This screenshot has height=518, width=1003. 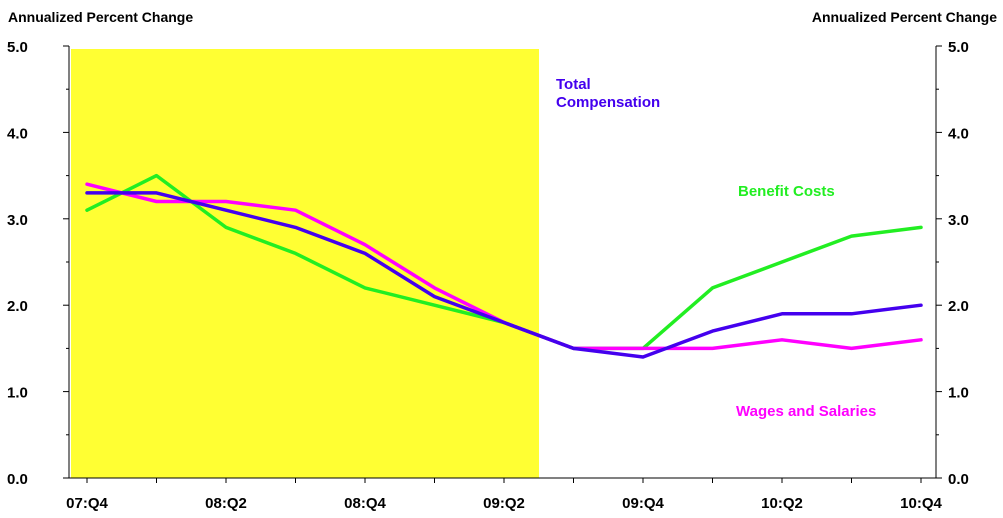 What do you see at coordinates (17, 220) in the screenshot?
I see `y-tick-label-left: 3.0` at bounding box center [17, 220].